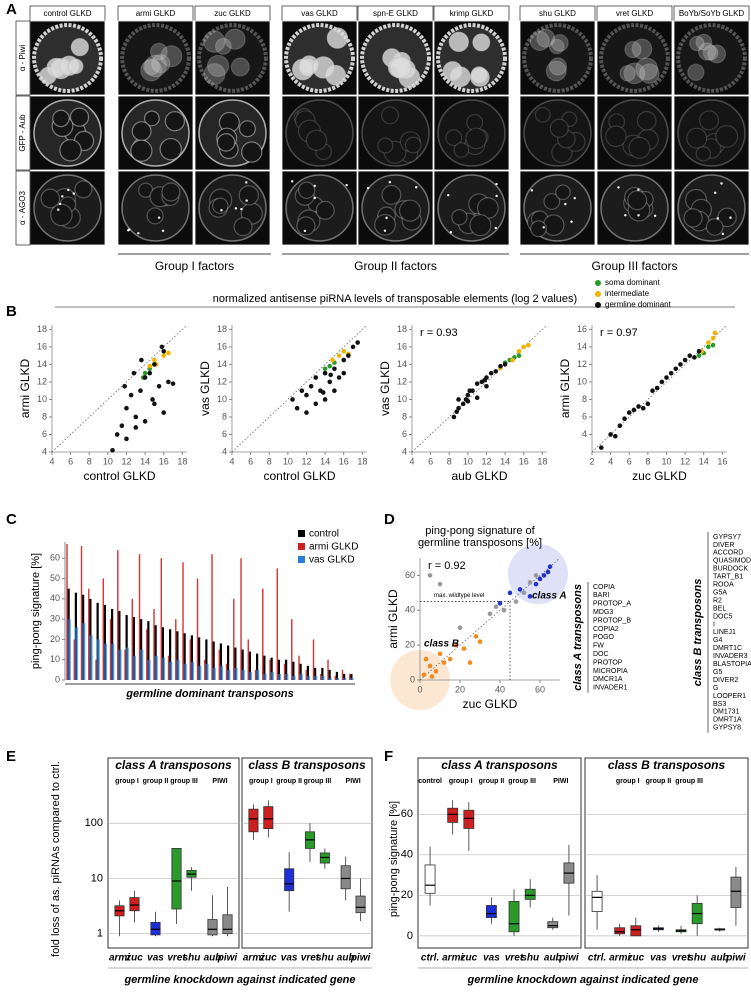 The image size is (751, 993). What do you see at coordinates (404, 451) in the screenshot?
I see `y-tick-label: 4` at bounding box center [404, 451].